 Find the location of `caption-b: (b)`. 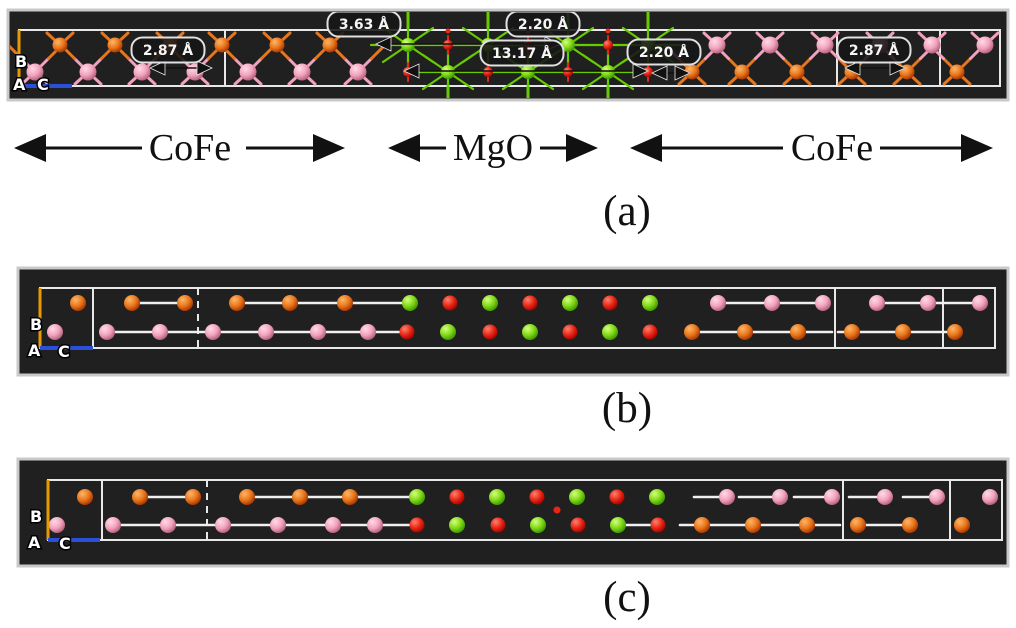

caption-b: (b) is located at coordinates (627, 408).